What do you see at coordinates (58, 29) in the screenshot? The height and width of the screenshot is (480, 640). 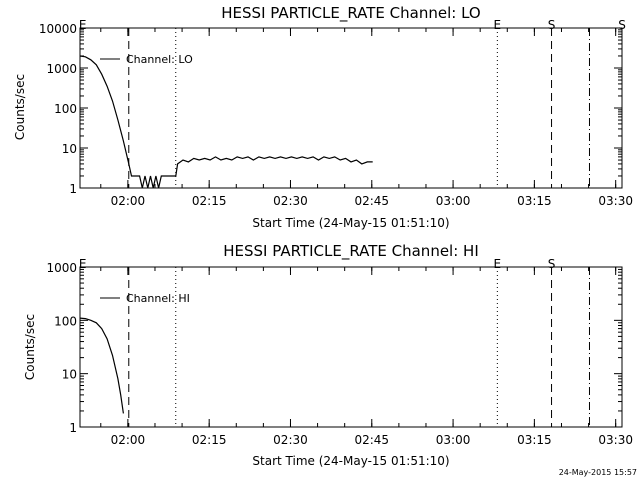 I see `y-tick-label: 10000` at bounding box center [58, 29].